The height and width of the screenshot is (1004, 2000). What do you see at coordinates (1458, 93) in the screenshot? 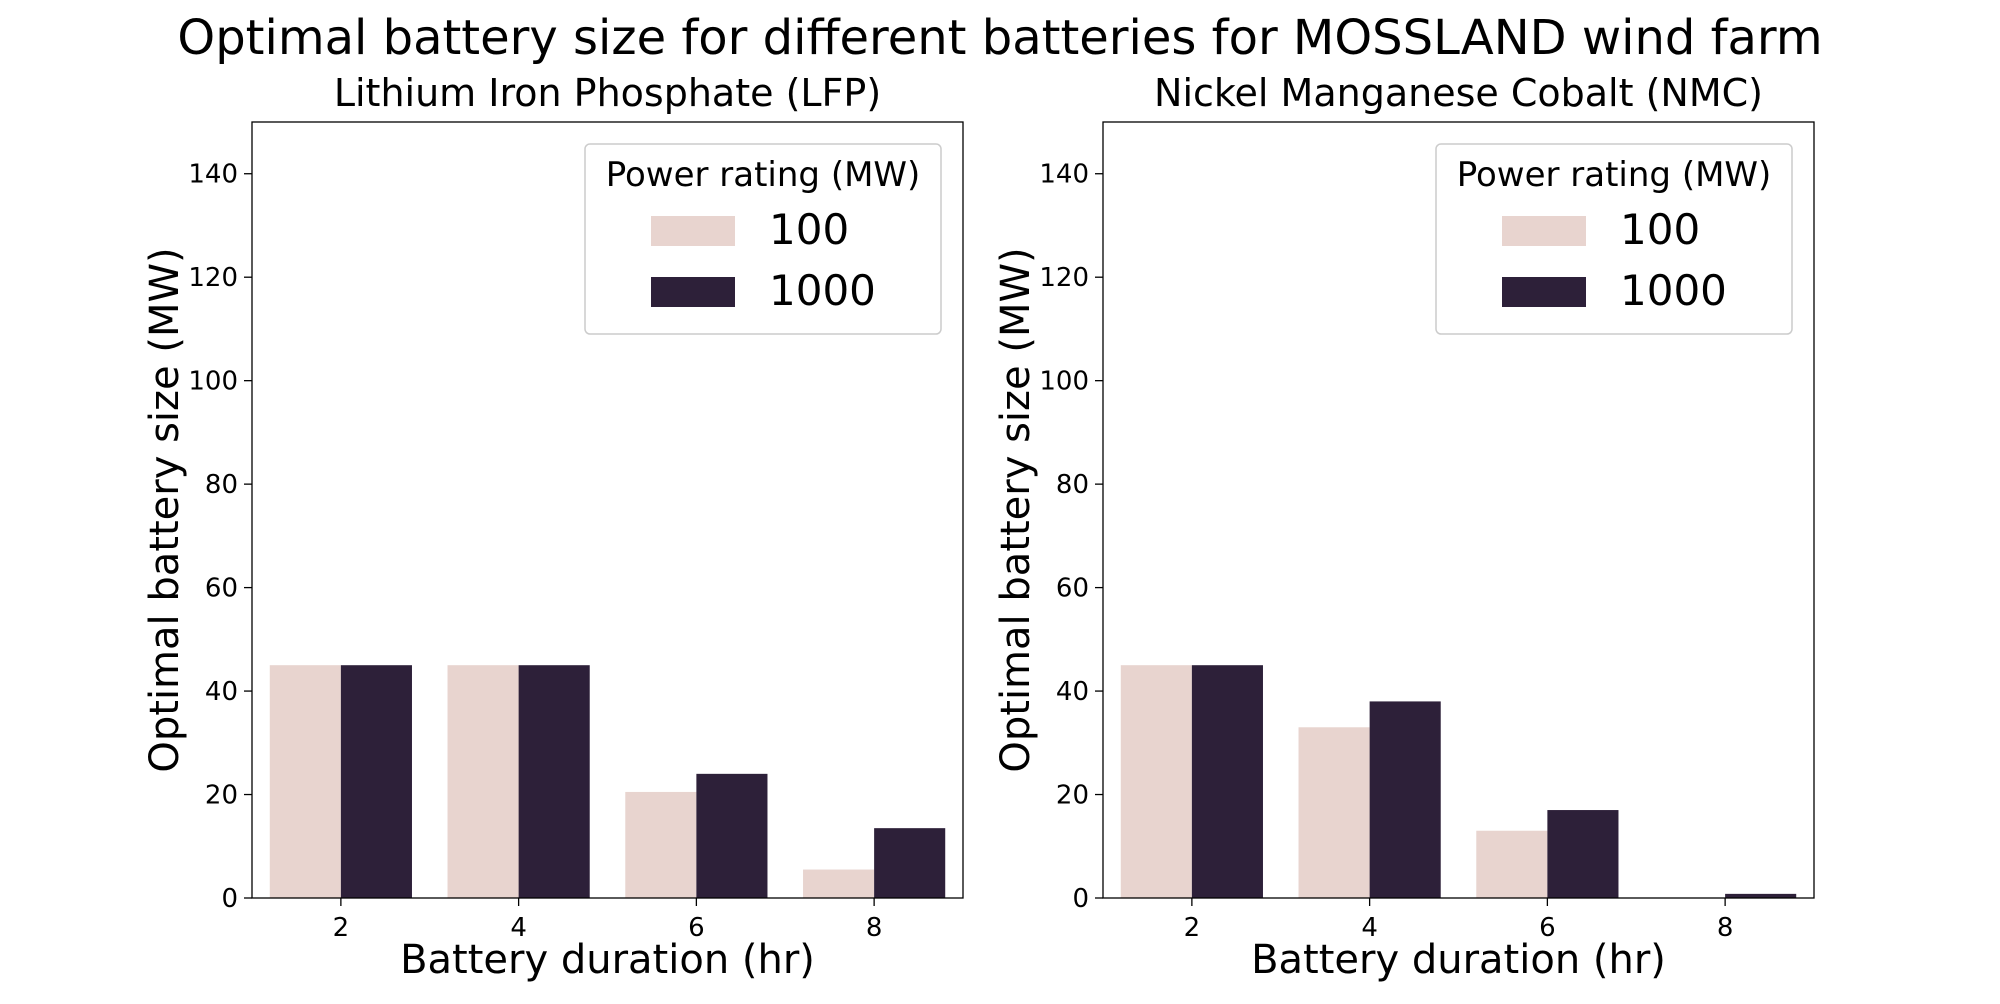
I see `subplot-title: Nickel Manganese Cobalt (NMC)` at bounding box center [1458, 93].